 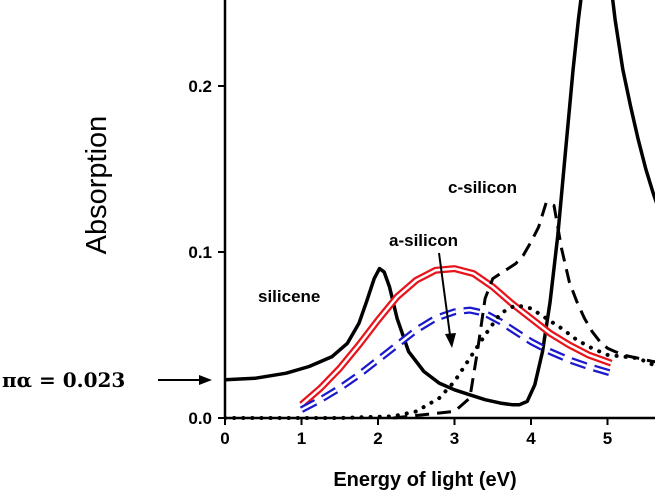 What do you see at coordinates (63, 380) in the screenshot?
I see `pi-alpha-label: πα = 0.023` at bounding box center [63, 380].